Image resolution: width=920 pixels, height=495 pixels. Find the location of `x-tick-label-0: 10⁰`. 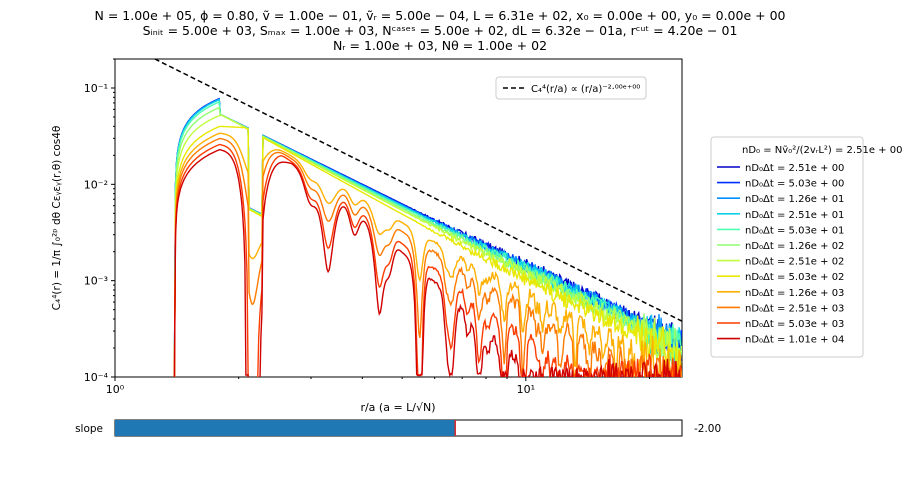

x-tick-label-0: 10⁰ is located at coordinates (115, 389).